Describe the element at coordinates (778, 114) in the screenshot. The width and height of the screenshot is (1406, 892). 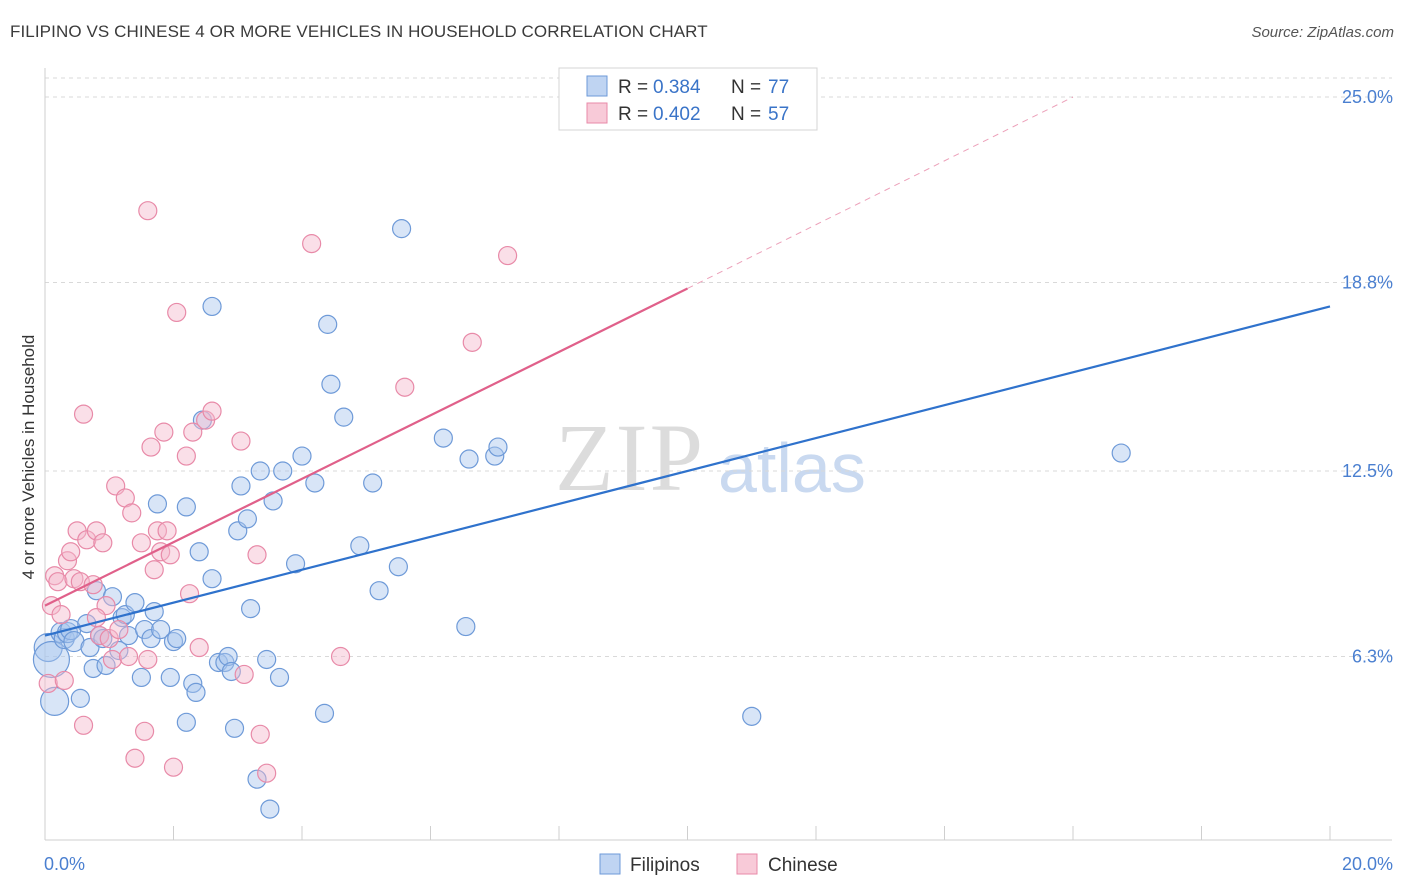
I see `legend-n-value-chinese: 57` at that location.